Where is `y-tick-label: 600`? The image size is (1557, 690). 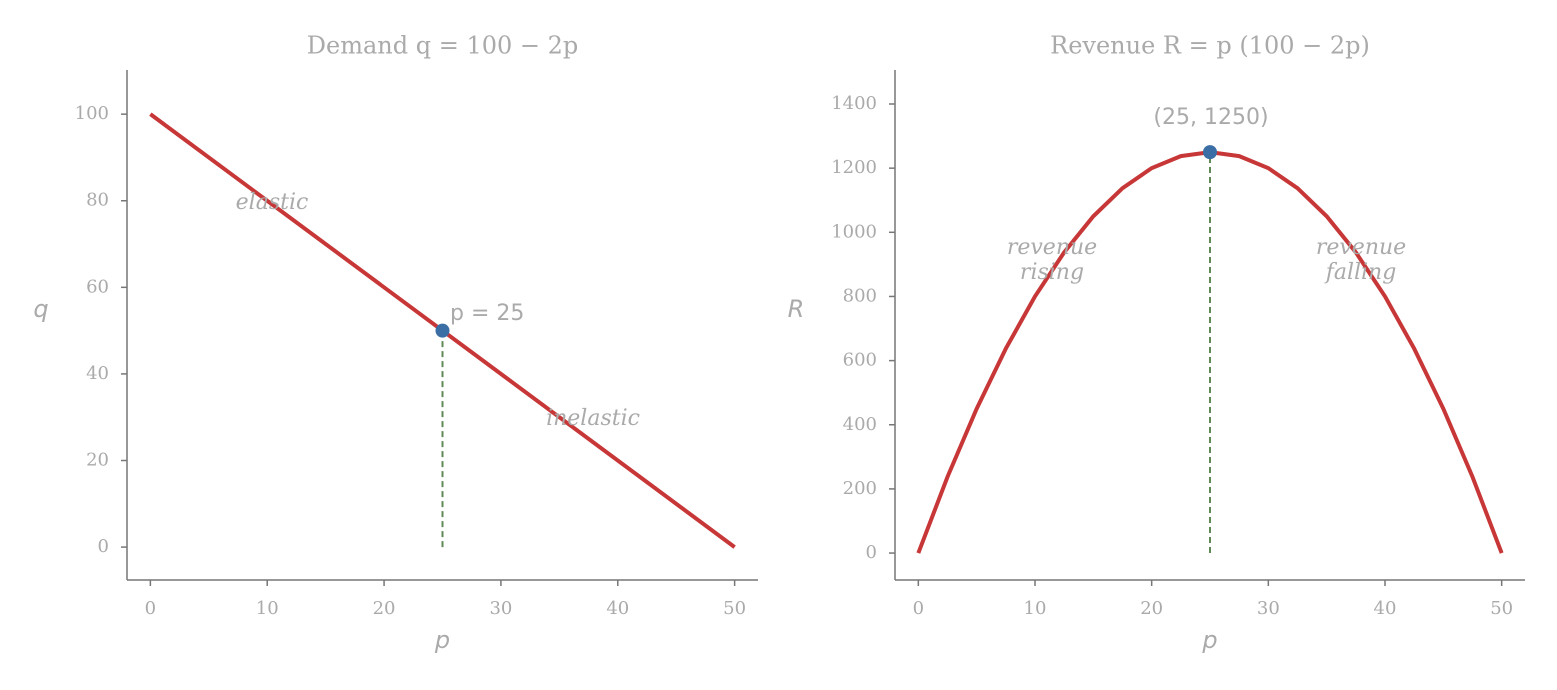 y-tick-label: 600 is located at coordinates (860, 360).